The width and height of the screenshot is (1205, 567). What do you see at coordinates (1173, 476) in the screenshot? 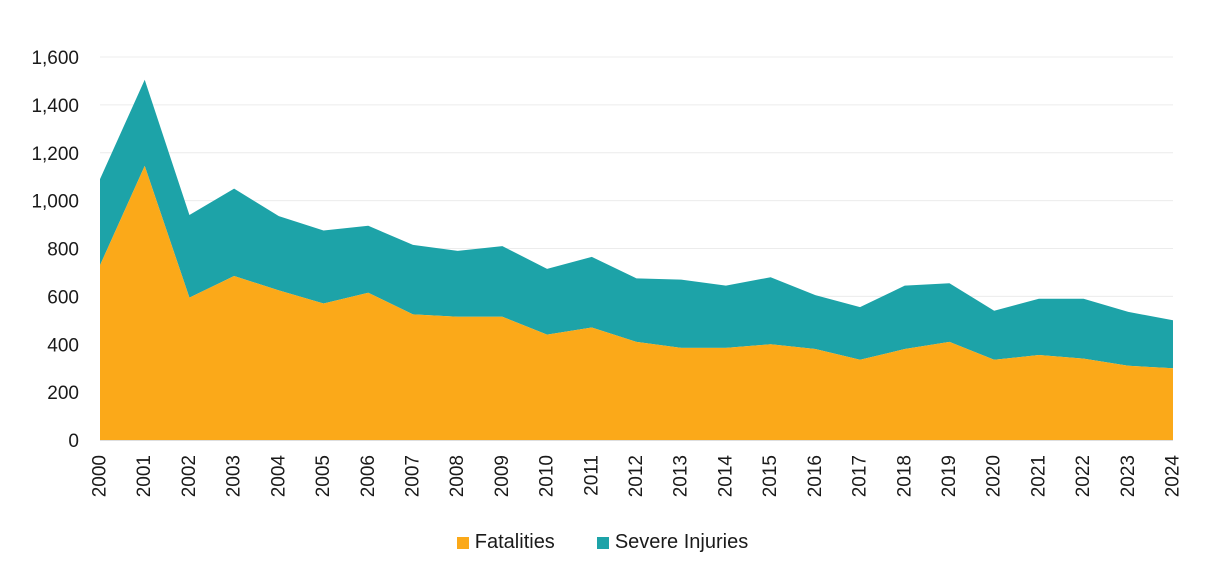
I see `x-tick-label: 2024` at bounding box center [1173, 476].